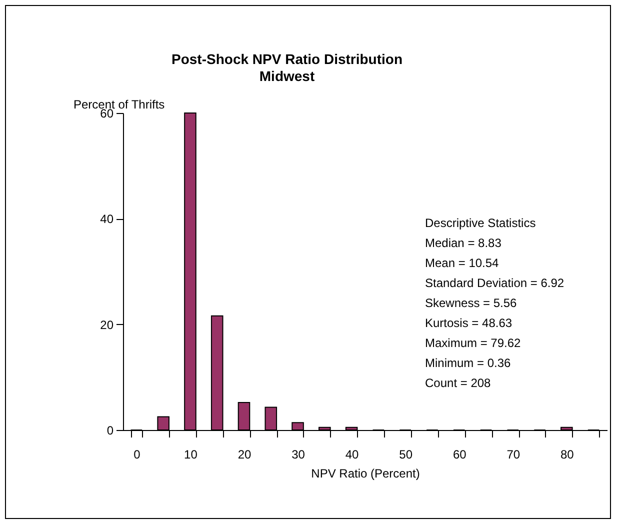 This screenshot has width=620, height=521. Describe the element at coordinates (365, 473) in the screenshot. I see `x-axis-title: NPV Ratio (Percent)` at that location.